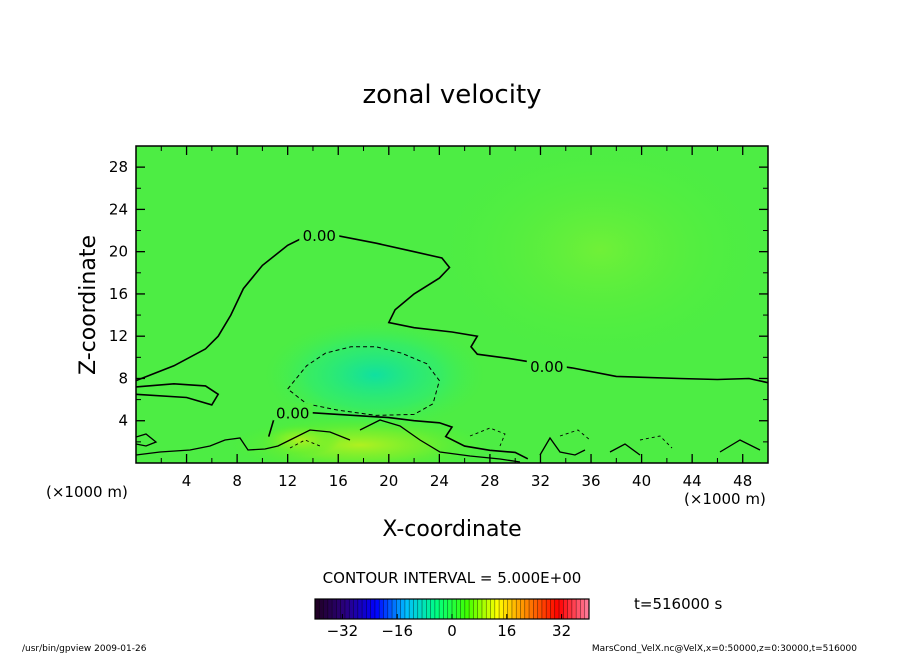 This screenshot has height=654, width=904. I want to click on x-tick-label: 16, so click(338, 481).